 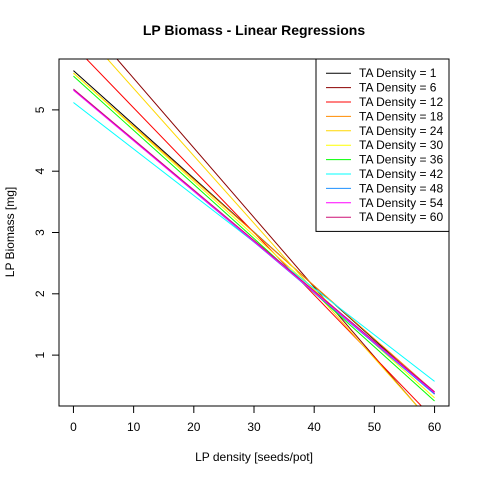 I want to click on y-tick-label: 5, so click(x=40, y=109).